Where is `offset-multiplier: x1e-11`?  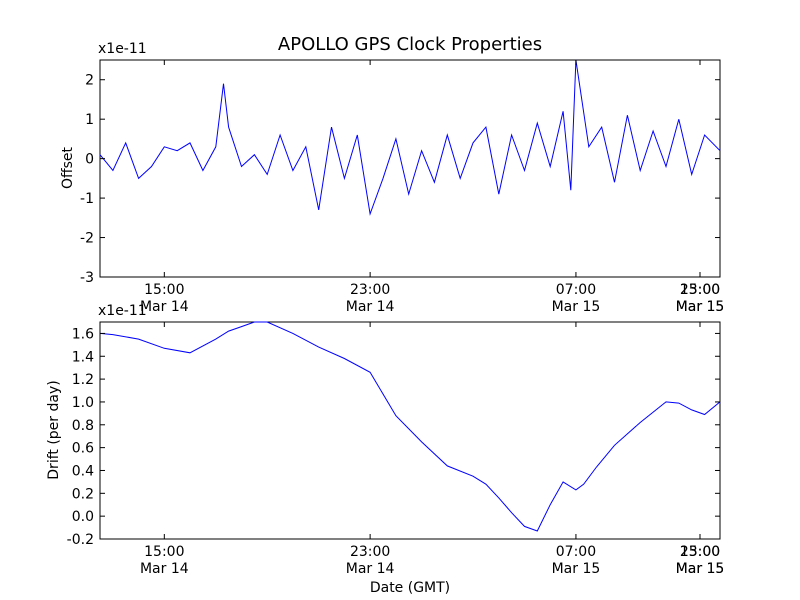
offset-multiplier: x1e-11 is located at coordinates (122, 49).